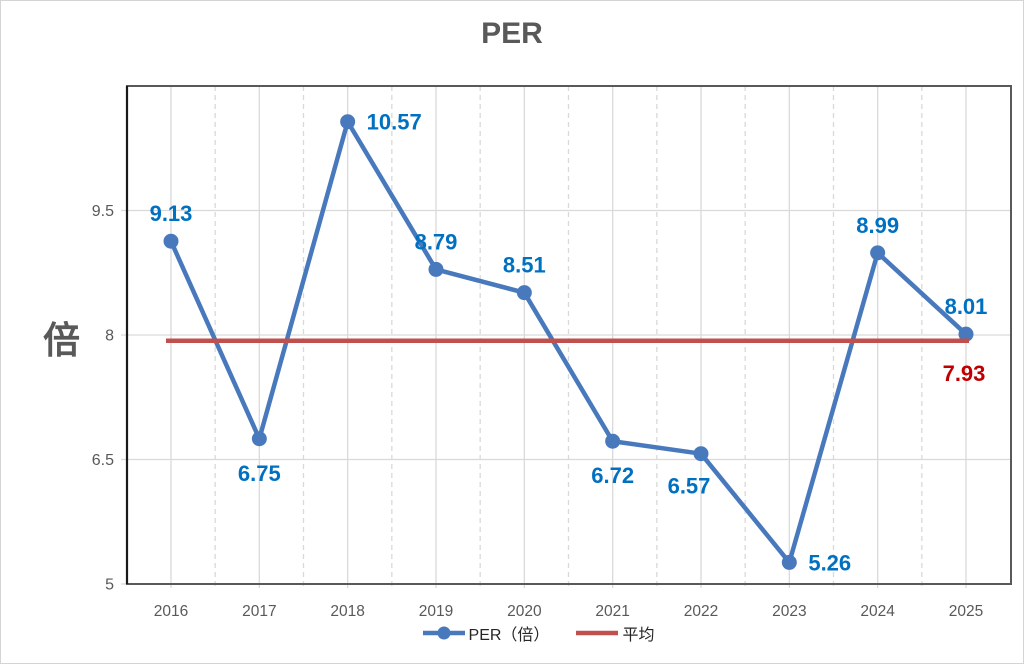  What do you see at coordinates (259, 611) in the screenshot?
I see `x-tick-label: 2017` at bounding box center [259, 611].